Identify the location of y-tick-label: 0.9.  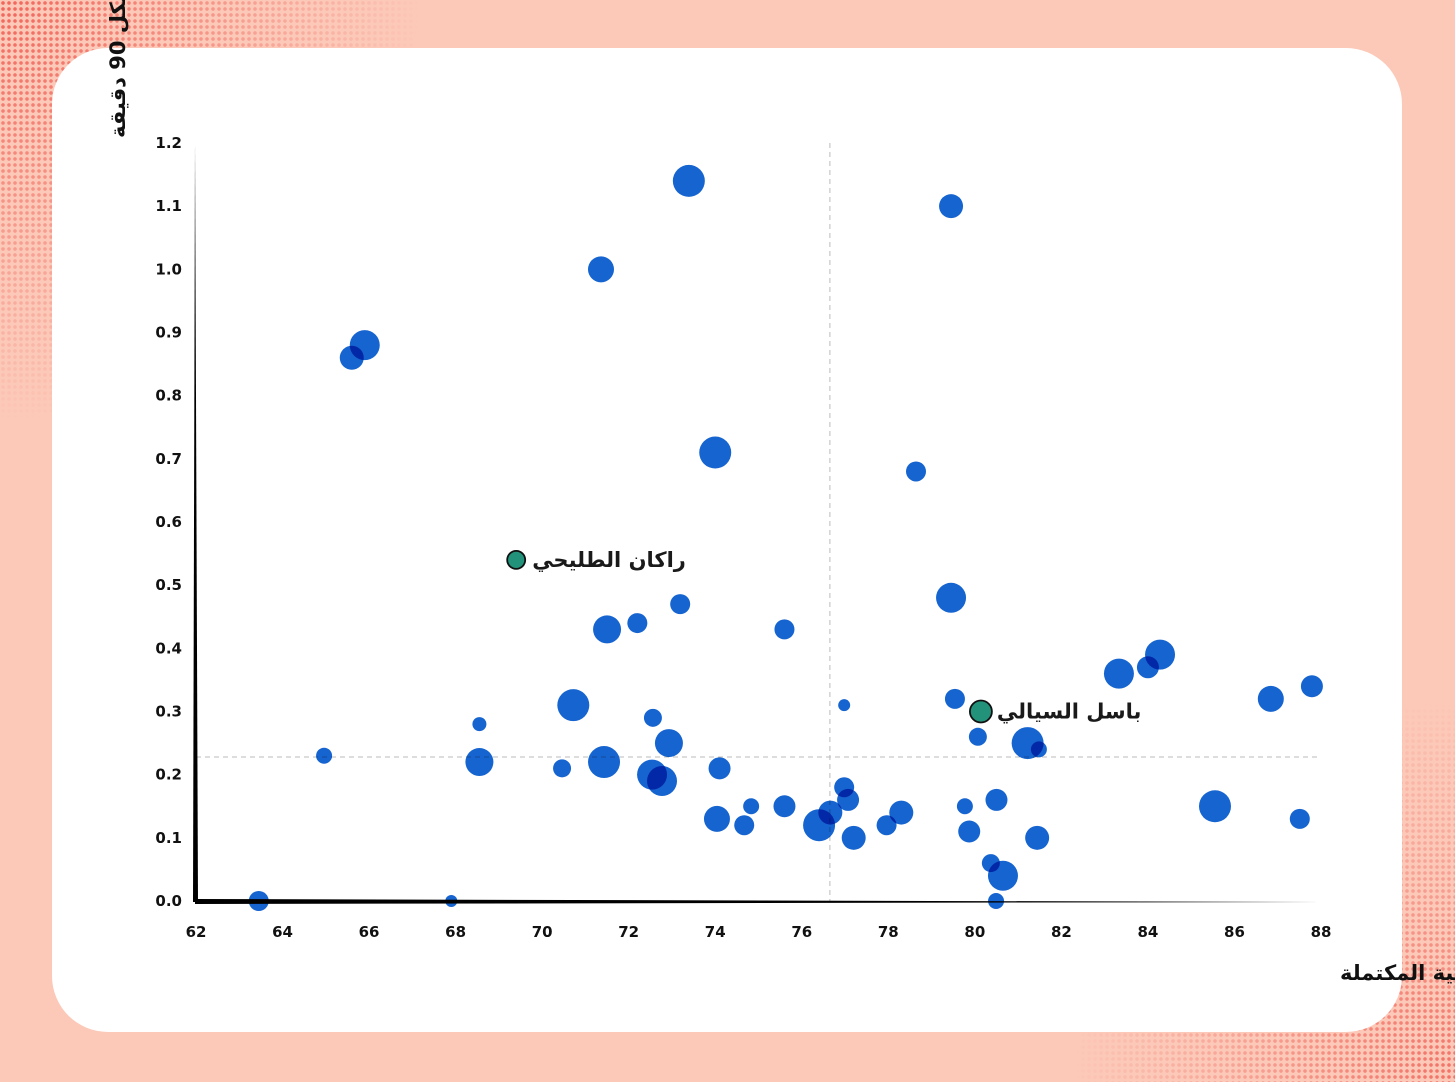
(168, 333).